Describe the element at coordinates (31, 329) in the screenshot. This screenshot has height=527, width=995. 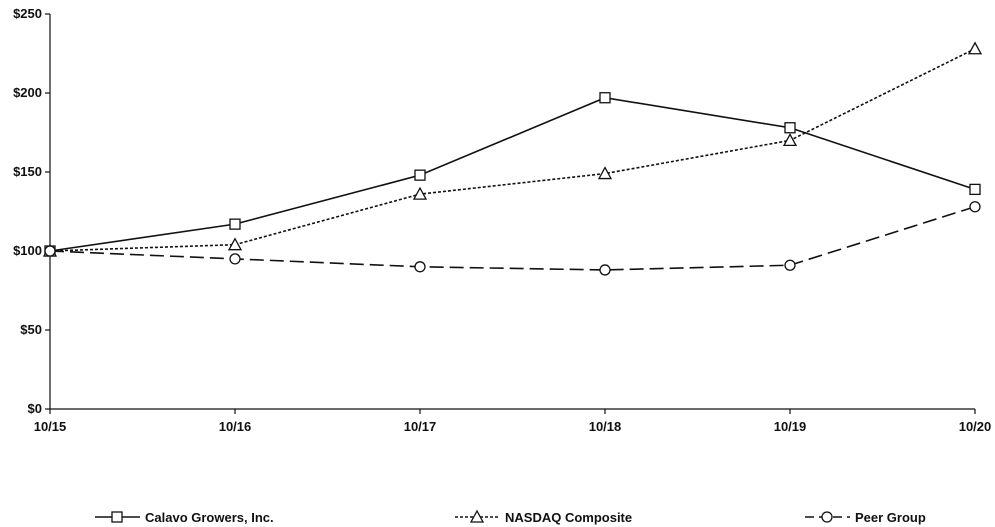
I see `y-tick-label: $50` at that location.